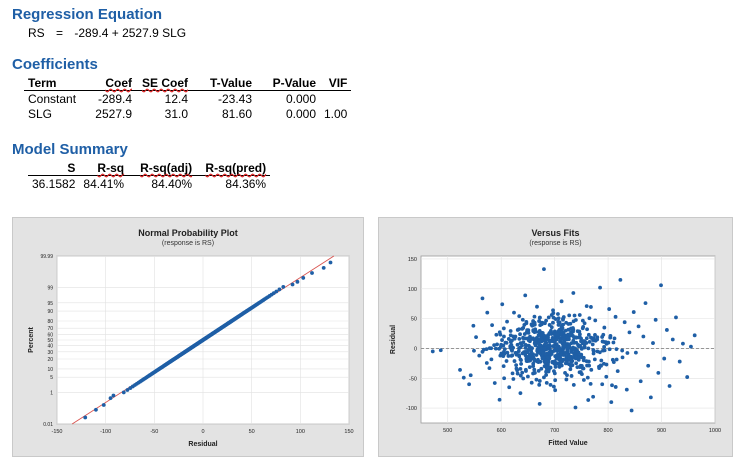 This screenshot has height=474, width=744. What do you see at coordinates (187, 113) in the screenshot?
I see `table-row: SLG 2527.9 31.0 81.60 0.000 1.00` at bounding box center [187, 113].